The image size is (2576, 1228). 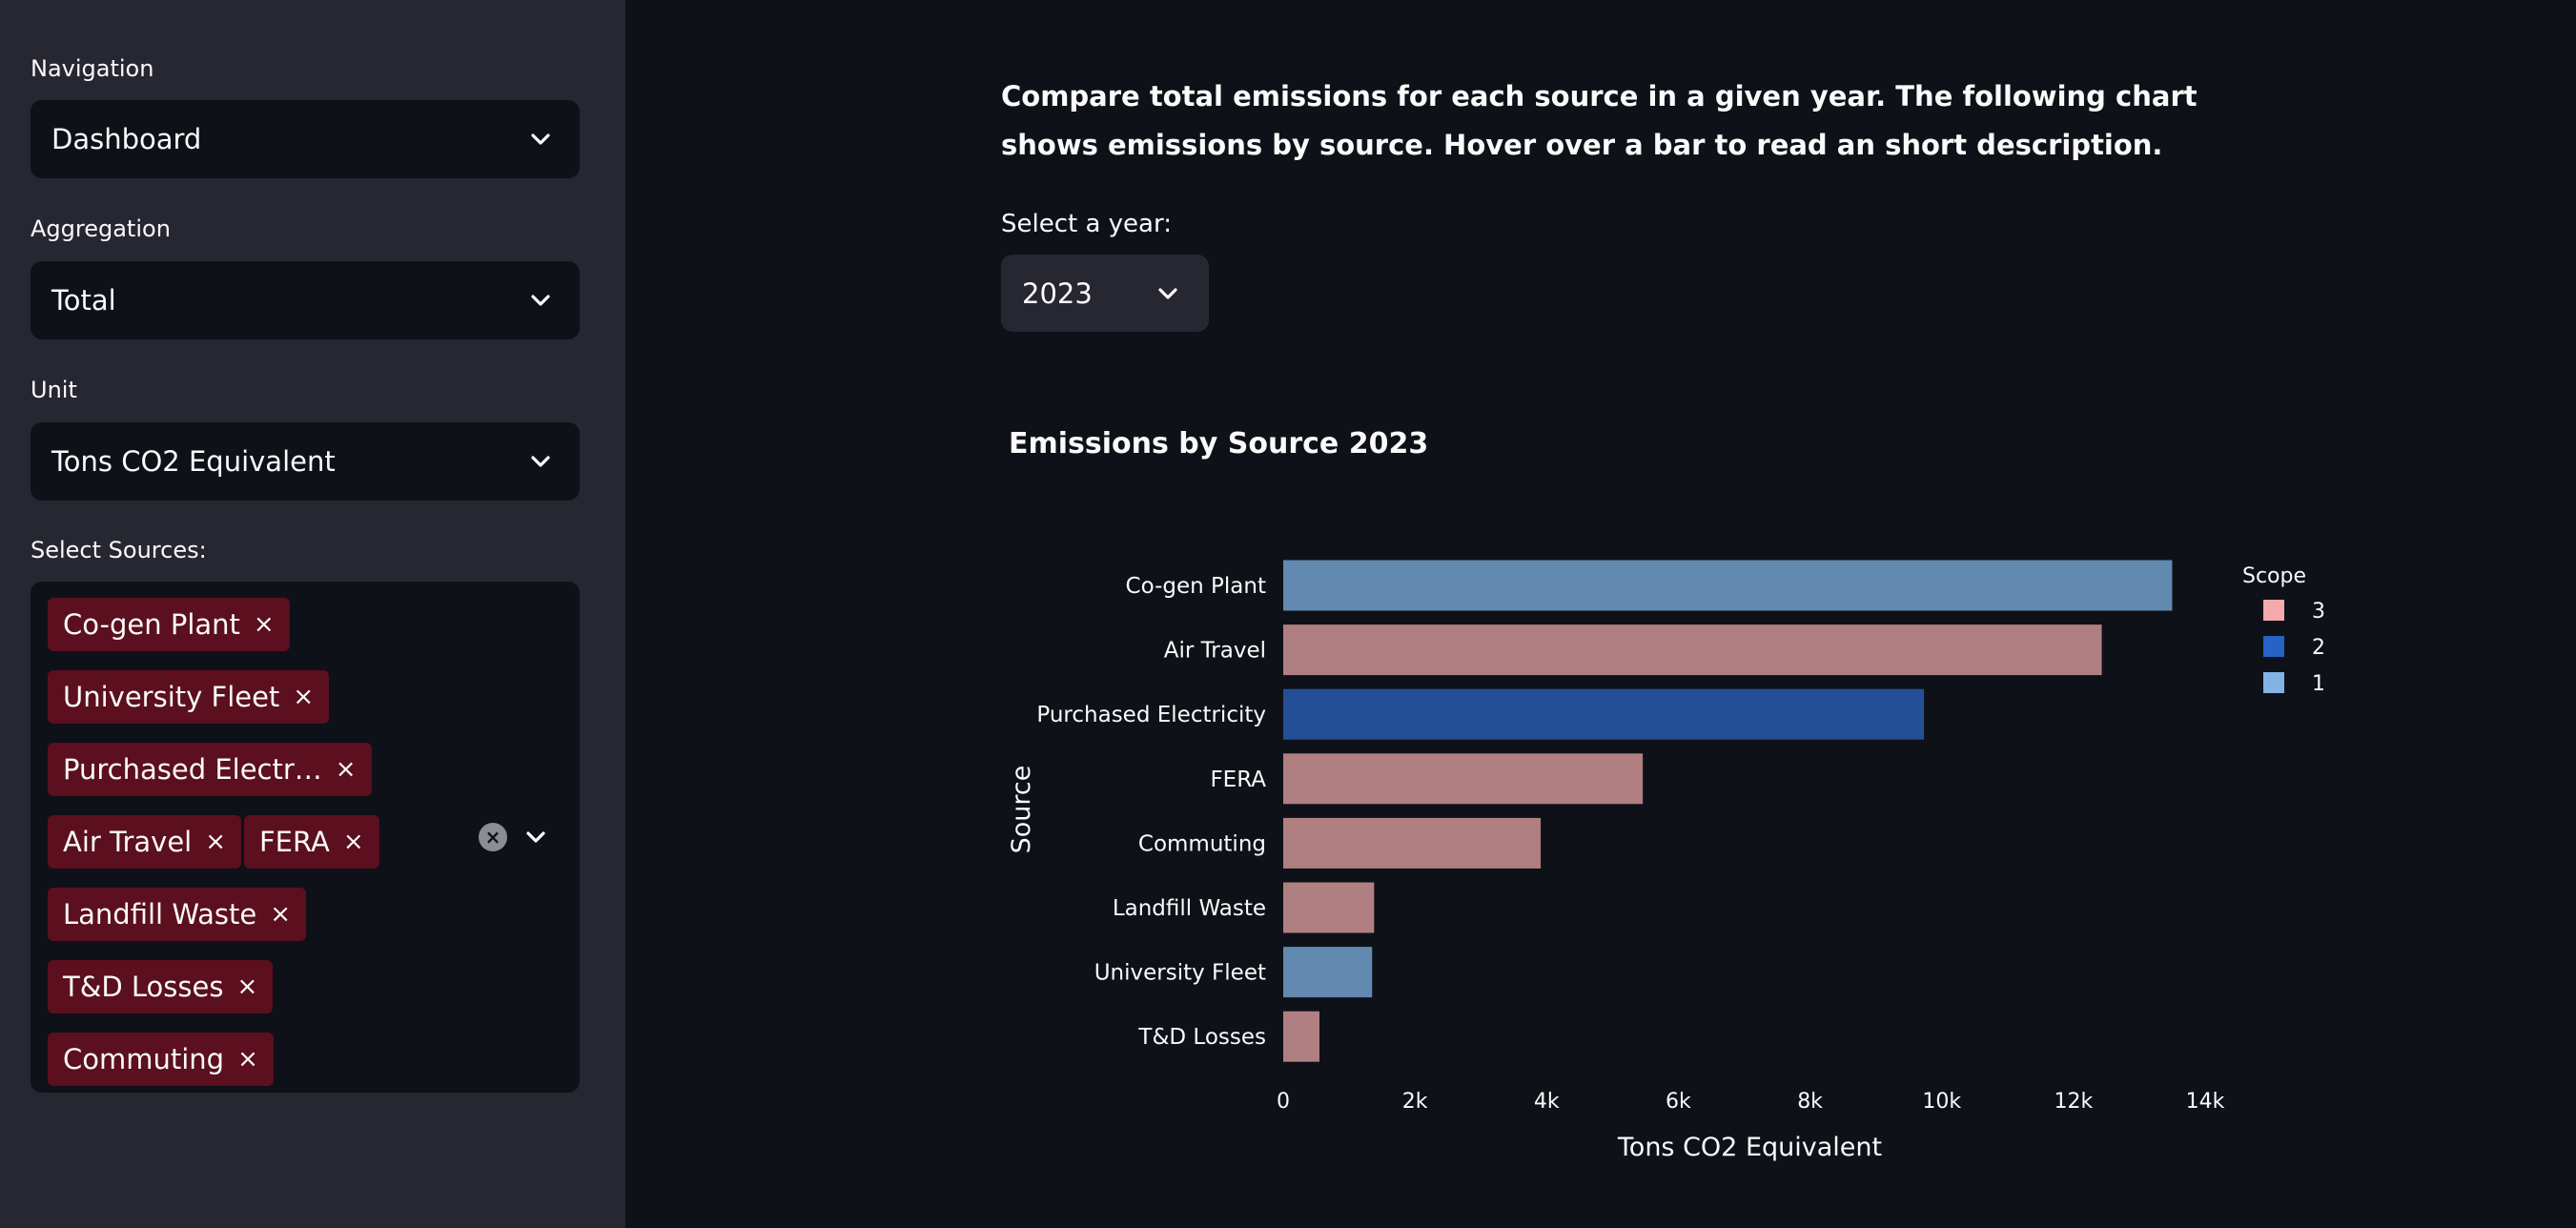 I want to click on source-tag: University Fleet ×, so click(x=189, y=697).